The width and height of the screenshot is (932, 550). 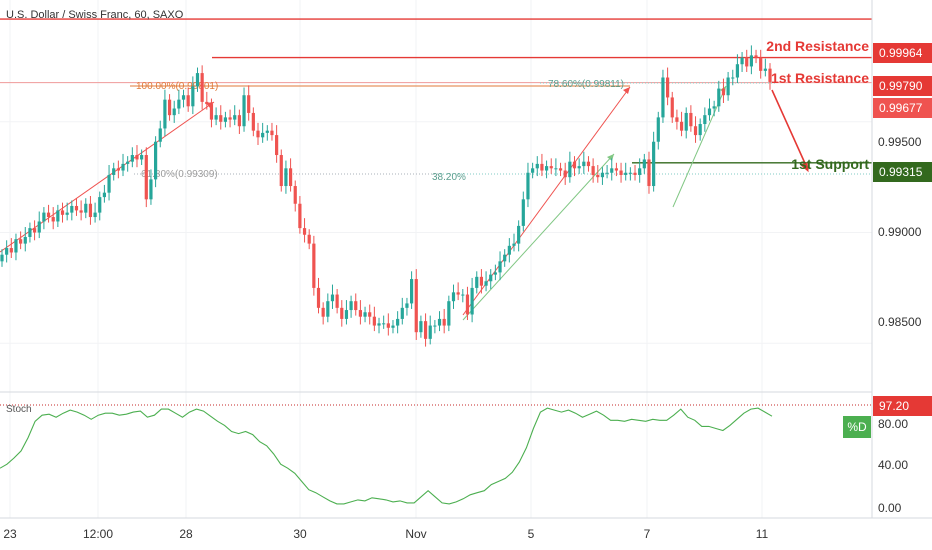 What do you see at coordinates (98, 534) in the screenshot?
I see `time-tick-1: 12:00` at bounding box center [98, 534].